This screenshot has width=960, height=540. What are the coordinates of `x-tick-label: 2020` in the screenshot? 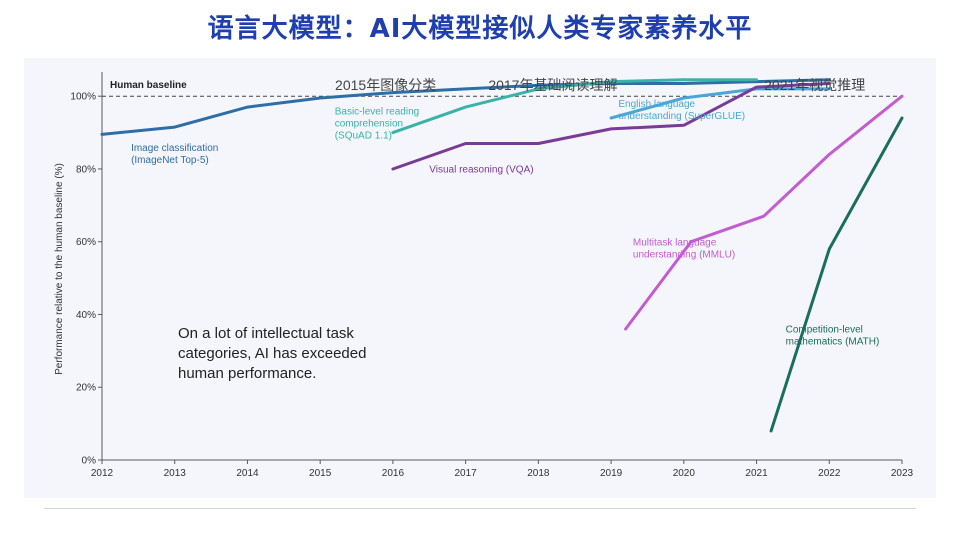 It's located at (684, 473).